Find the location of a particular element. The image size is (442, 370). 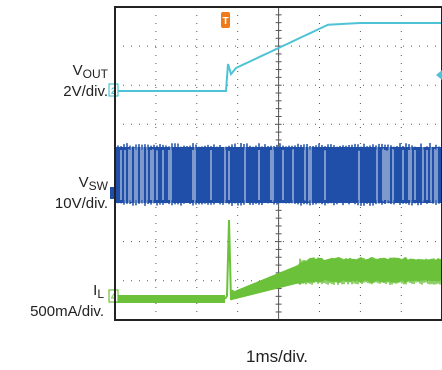

channel-marker-4: 4 is located at coordinates (113, 296).